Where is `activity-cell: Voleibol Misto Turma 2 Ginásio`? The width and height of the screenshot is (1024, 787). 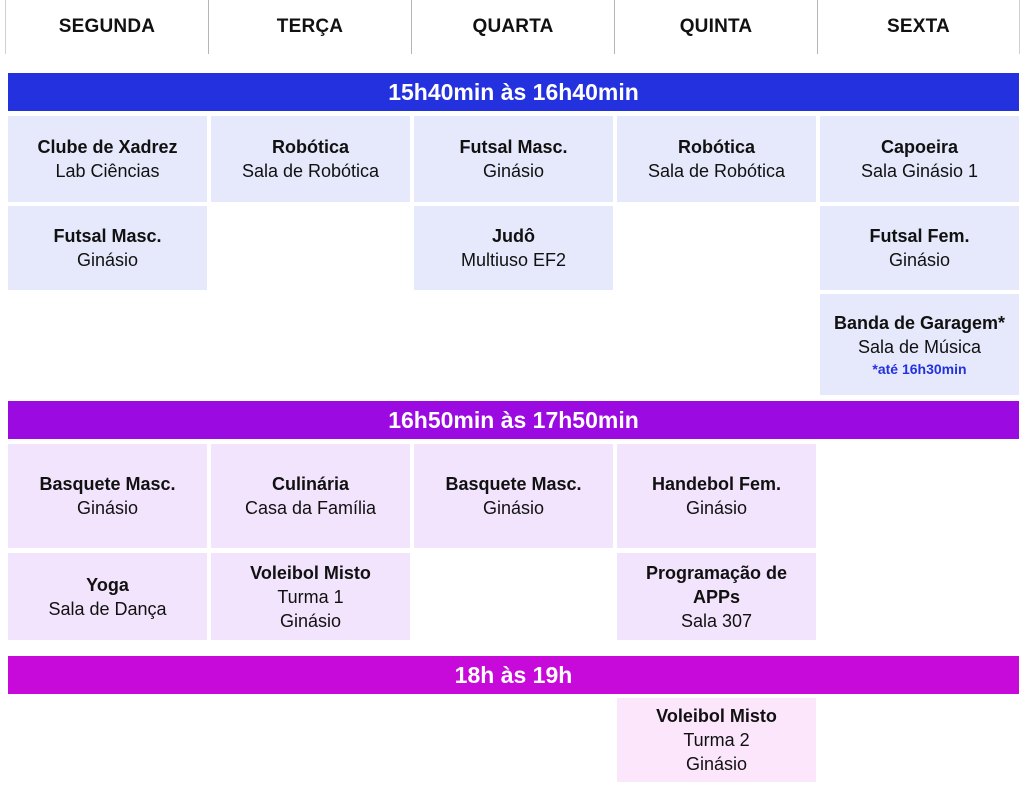
activity-cell: Voleibol Misto Turma 2 Ginásio is located at coordinates (716, 740).